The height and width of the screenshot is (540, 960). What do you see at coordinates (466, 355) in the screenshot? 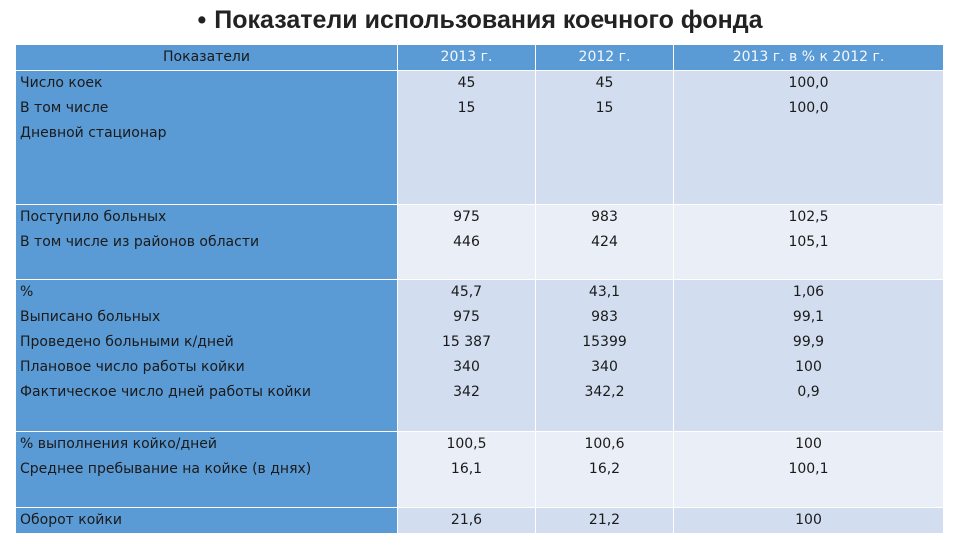
I see `cell-2013: 45,7 975 15 387 340 342` at bounding box center [466, 355].